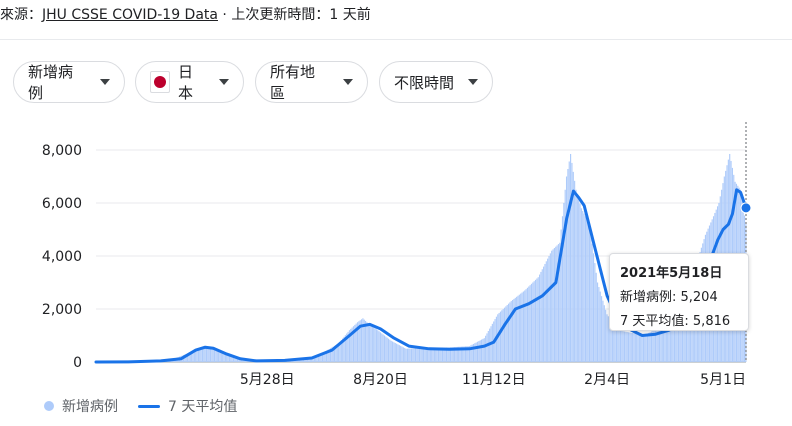  What do you see at coordinates (669, 297) in the screenshot?
I see `tooltip-new-cases: 新增病例: 5,204` at bounding box center [669, 297].